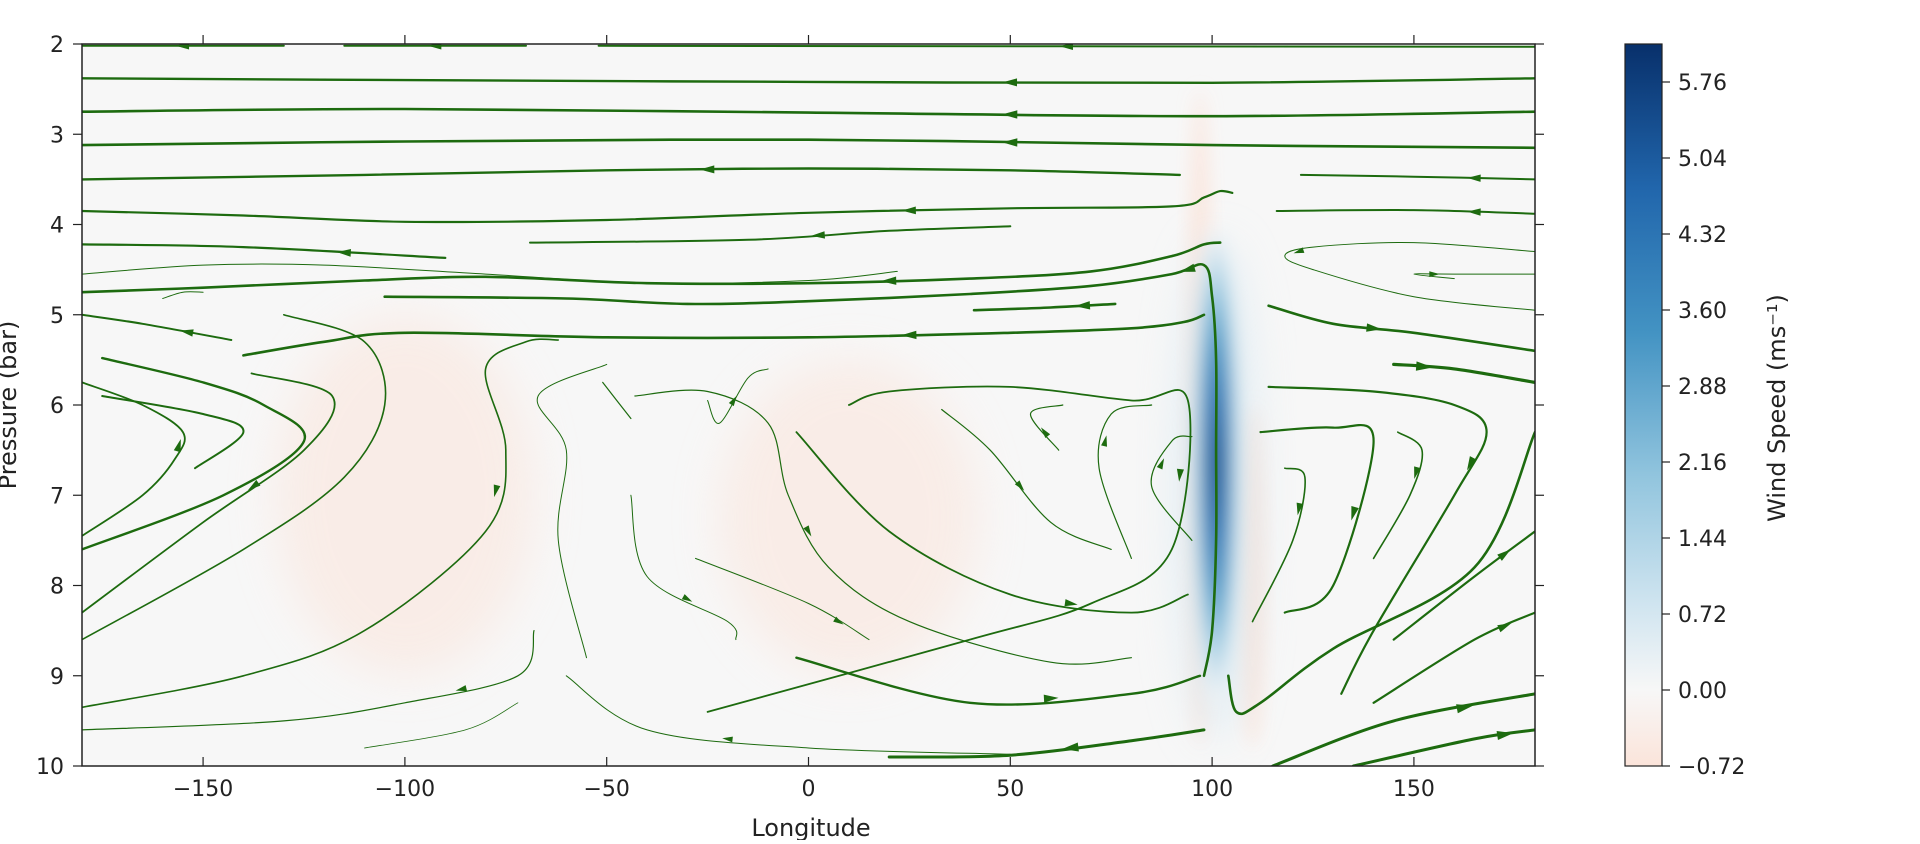  Describe the element at coordinates (57, 226) in the screenshot. I see `y-tick-label: 4` at that location.